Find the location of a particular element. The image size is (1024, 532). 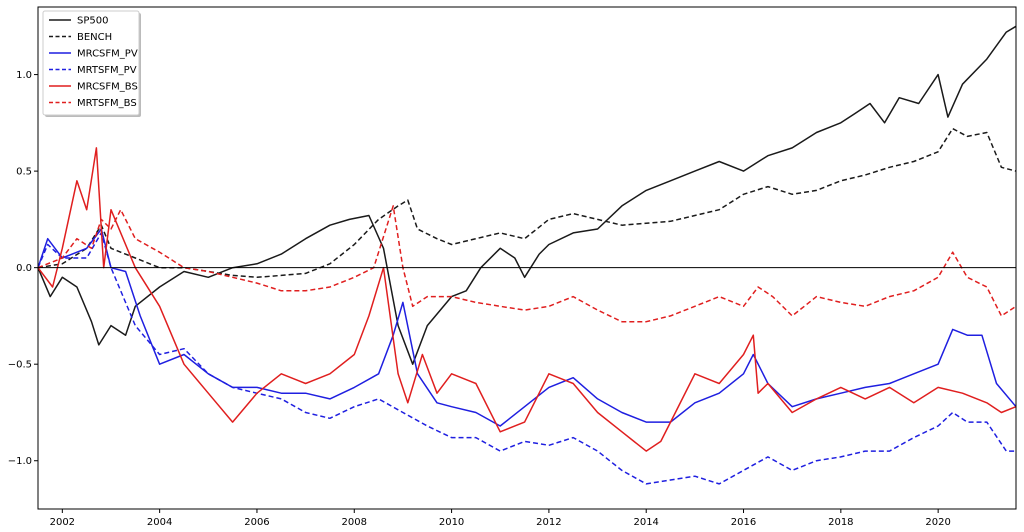

legend-label-sp500: SP500 is located at coordinates (92, 21).